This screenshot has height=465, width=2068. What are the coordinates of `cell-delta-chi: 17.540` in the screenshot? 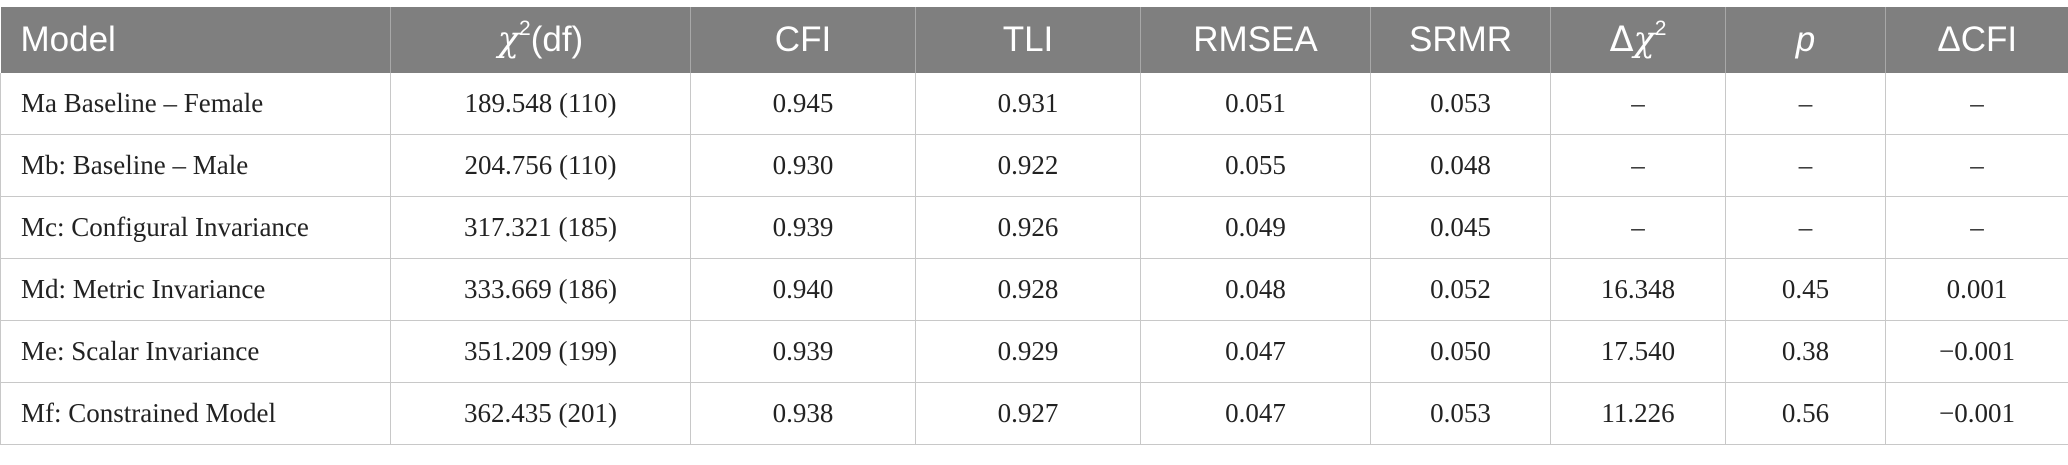 It's located at (1638, 351).